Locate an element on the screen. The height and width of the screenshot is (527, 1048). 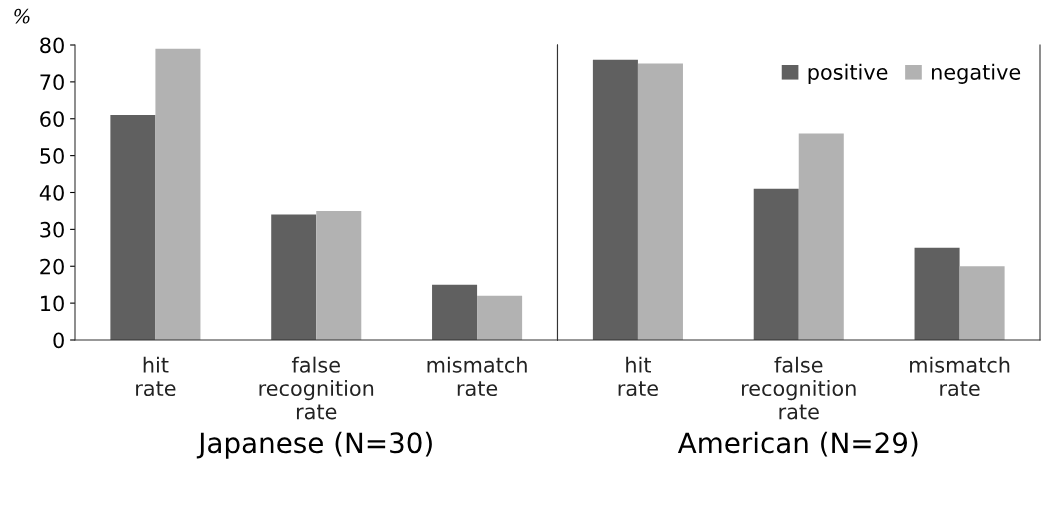
y-tick-label: 60 is located at coordinates (52, 119).